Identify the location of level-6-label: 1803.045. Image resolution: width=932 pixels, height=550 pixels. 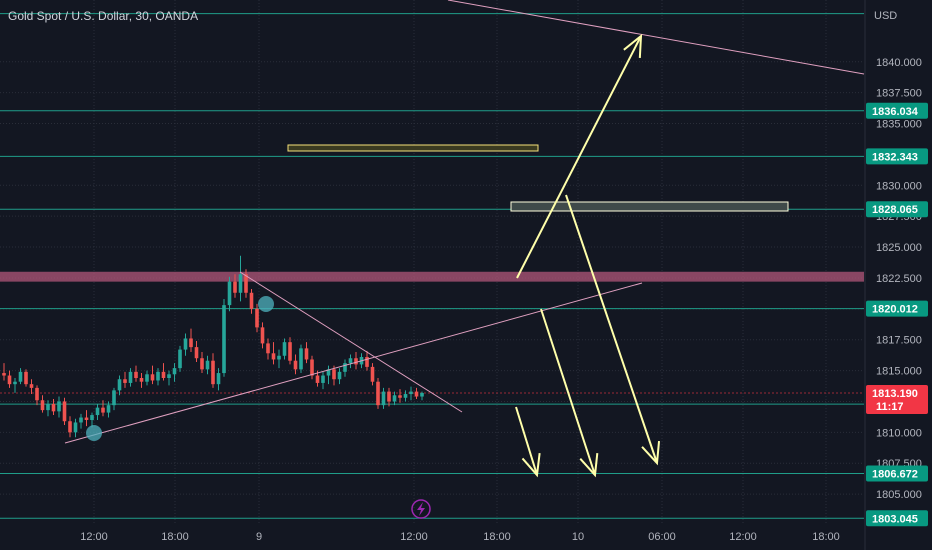
(895, 519).